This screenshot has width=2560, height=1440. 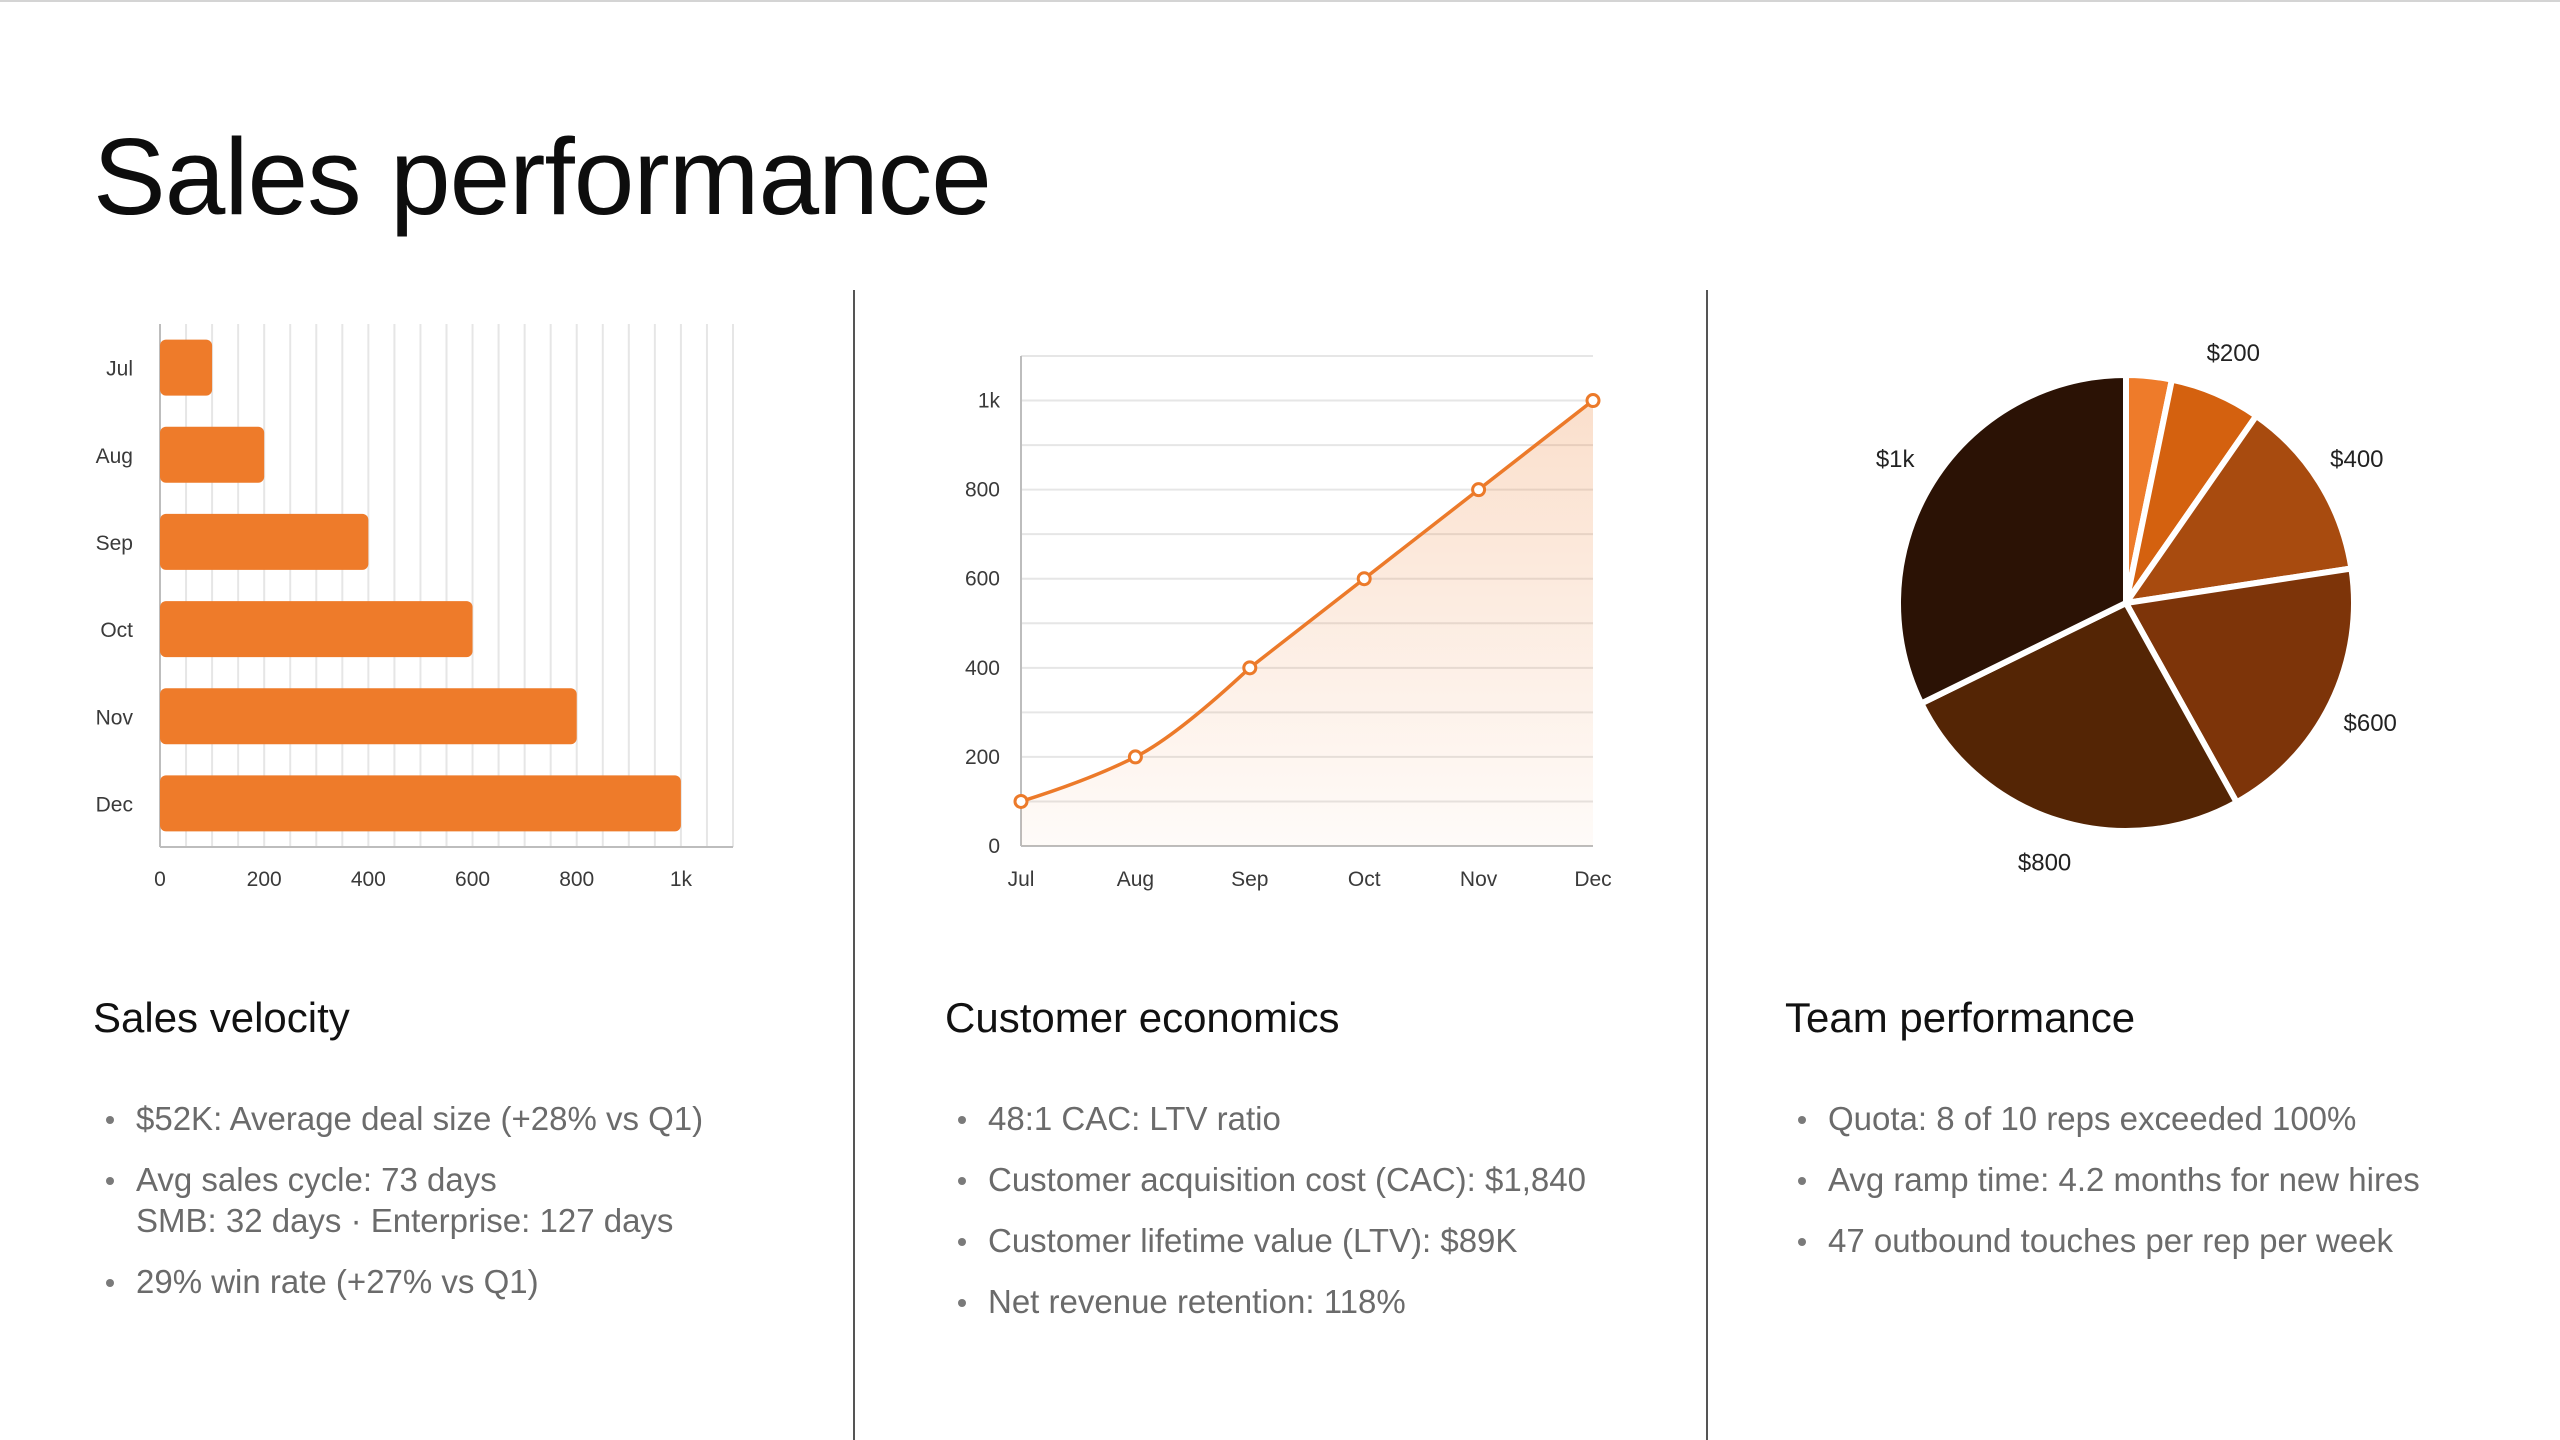 What do you see at coordinates (1479, 490) in the screenshot?
I see `data-point-nov` at bounding box center [1479, 490].